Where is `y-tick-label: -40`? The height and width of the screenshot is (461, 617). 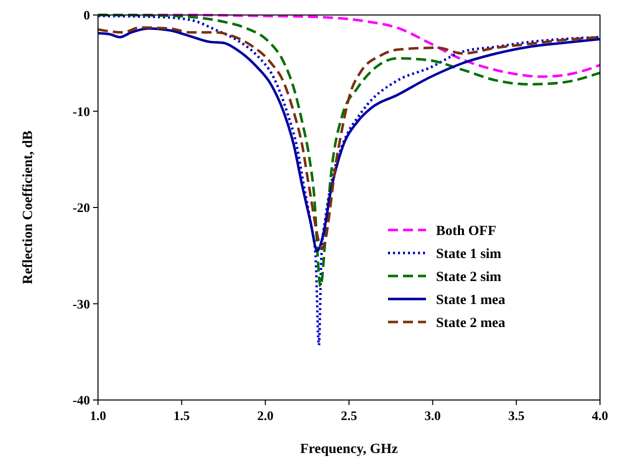
y-tick-label: -40 is located at coordinates (81, 400).